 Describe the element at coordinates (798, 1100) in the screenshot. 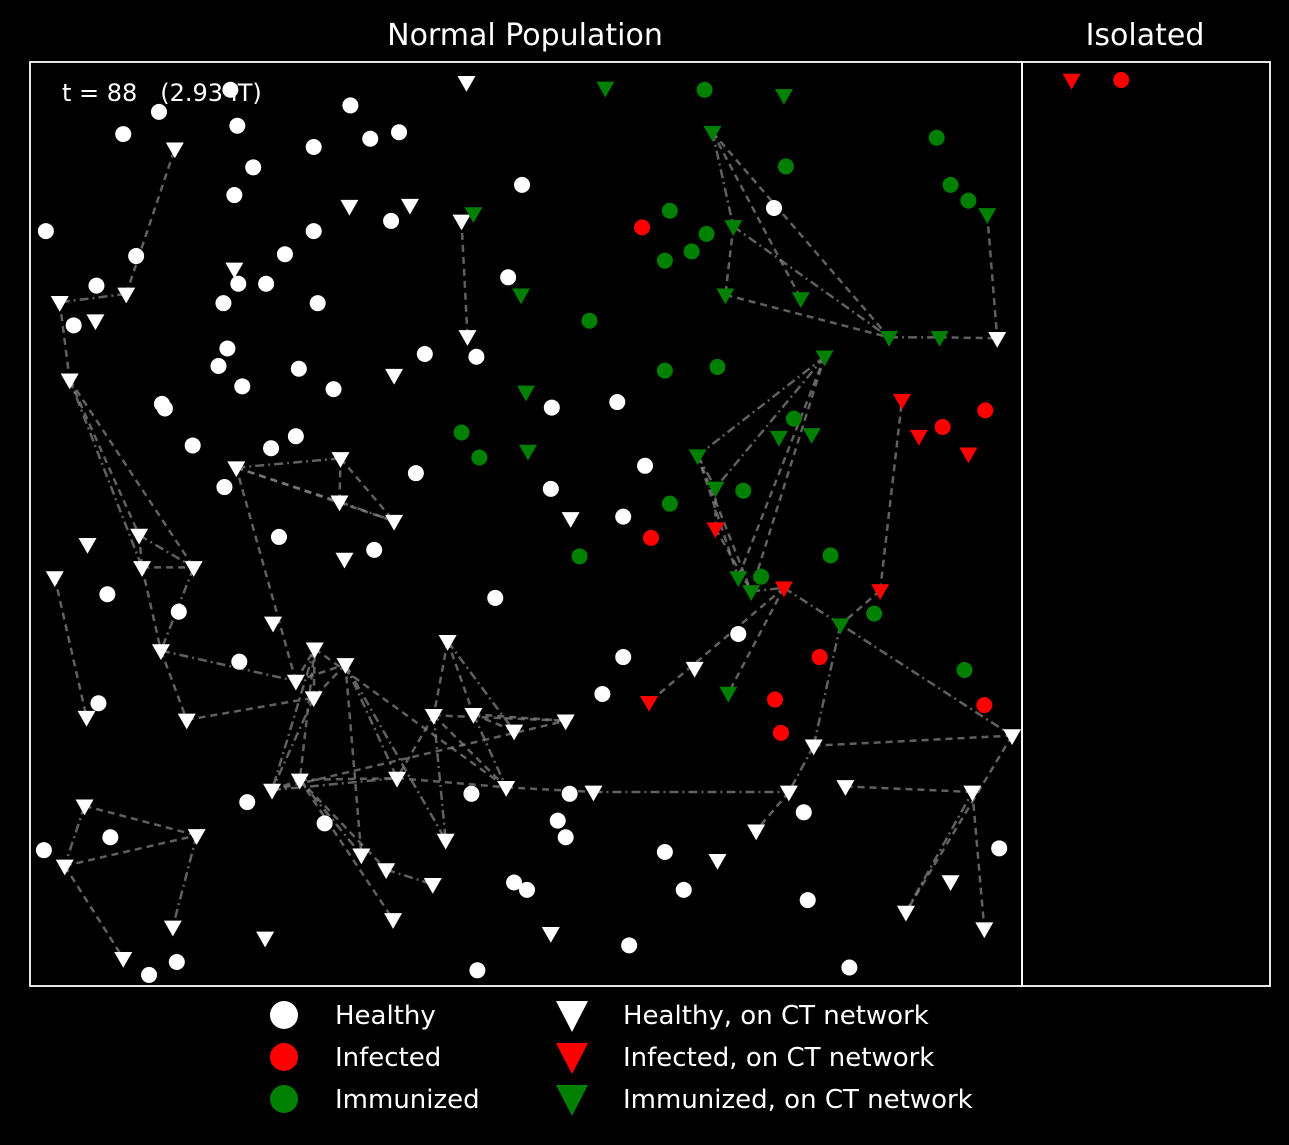

I see `legend-label: Immunized, on CT network` at that location.